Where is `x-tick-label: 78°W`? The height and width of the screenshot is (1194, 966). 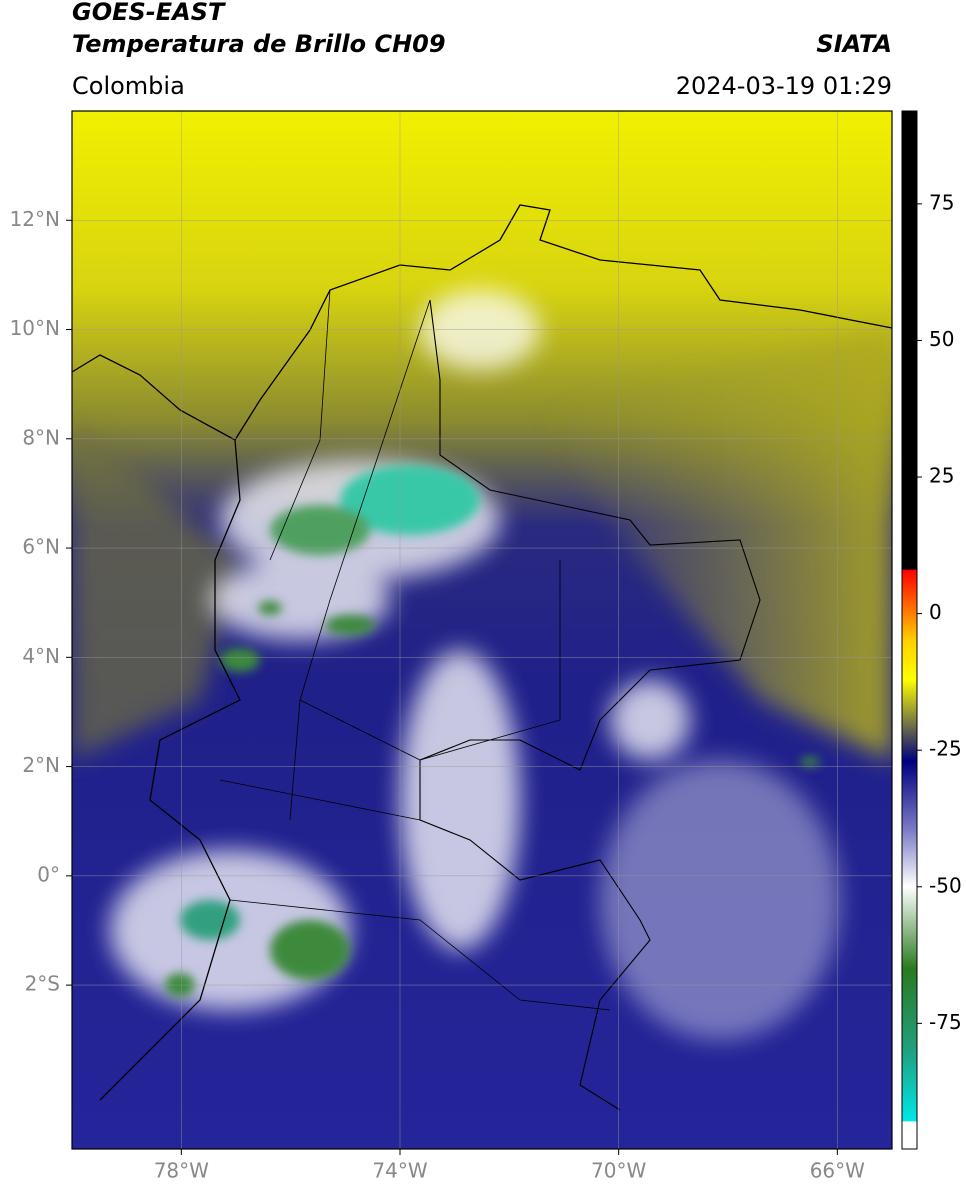
x-tick-label: 78°W is located at coordinates (181, 1171).